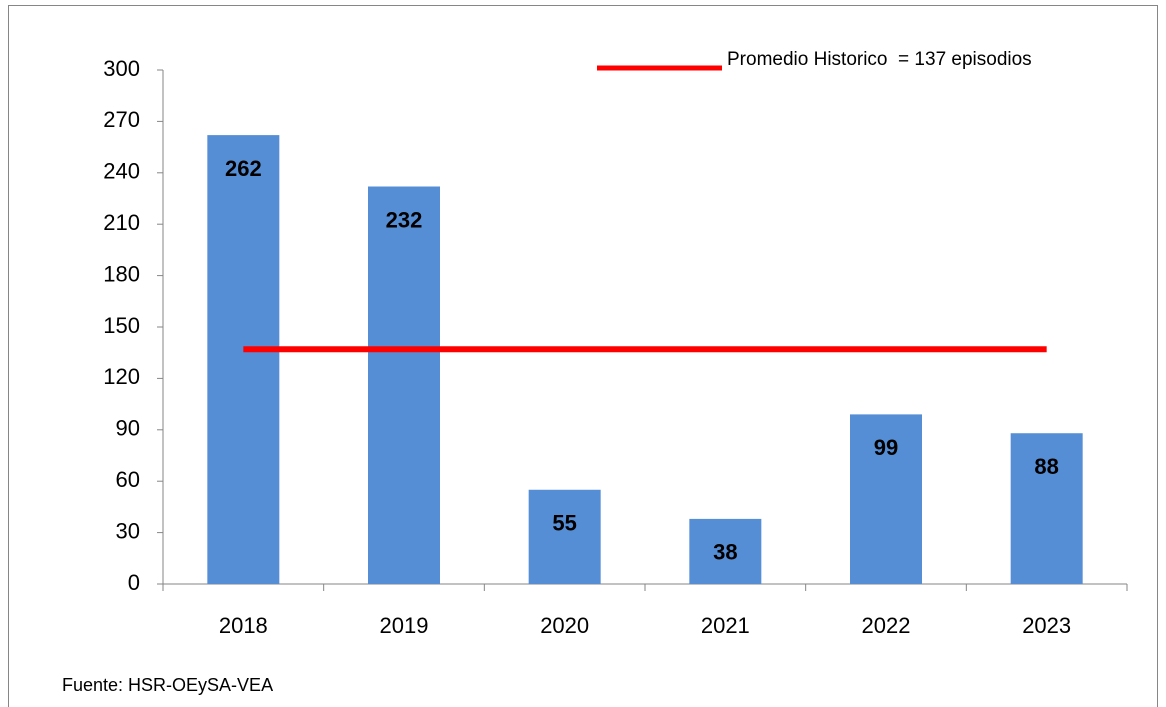 Image resolution: width=1166 pixels, height=707 pixels. I want to click on data-label: 262, so click(243, 168).